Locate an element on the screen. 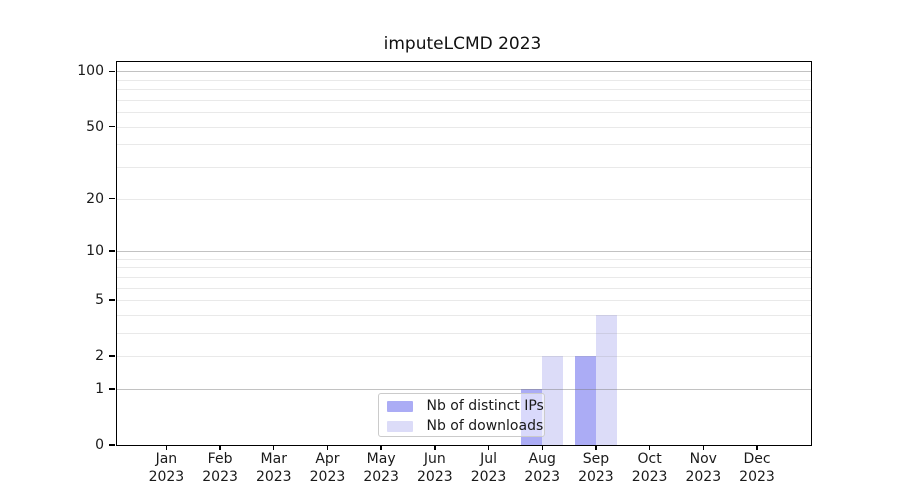 The width and height of the screenshot is (900, 500). x-tick-label: Oct 2023 is located at coordinates (649, 468).